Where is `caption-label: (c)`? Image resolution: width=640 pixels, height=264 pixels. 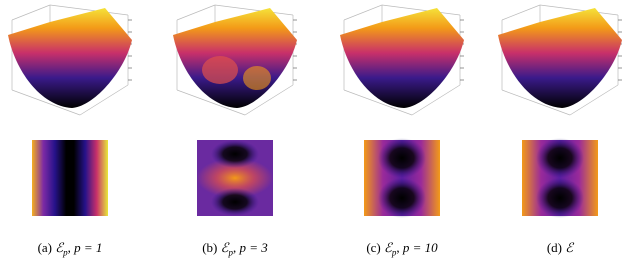
caption-label: (c) is located at coordinates (373, 247).